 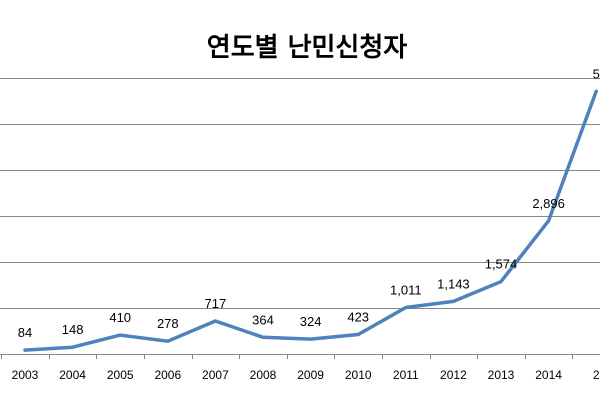 What do you see at coordinates (168, 323) in the screenshot?
I see `data-label: 278` at bounding box center [168, 323].